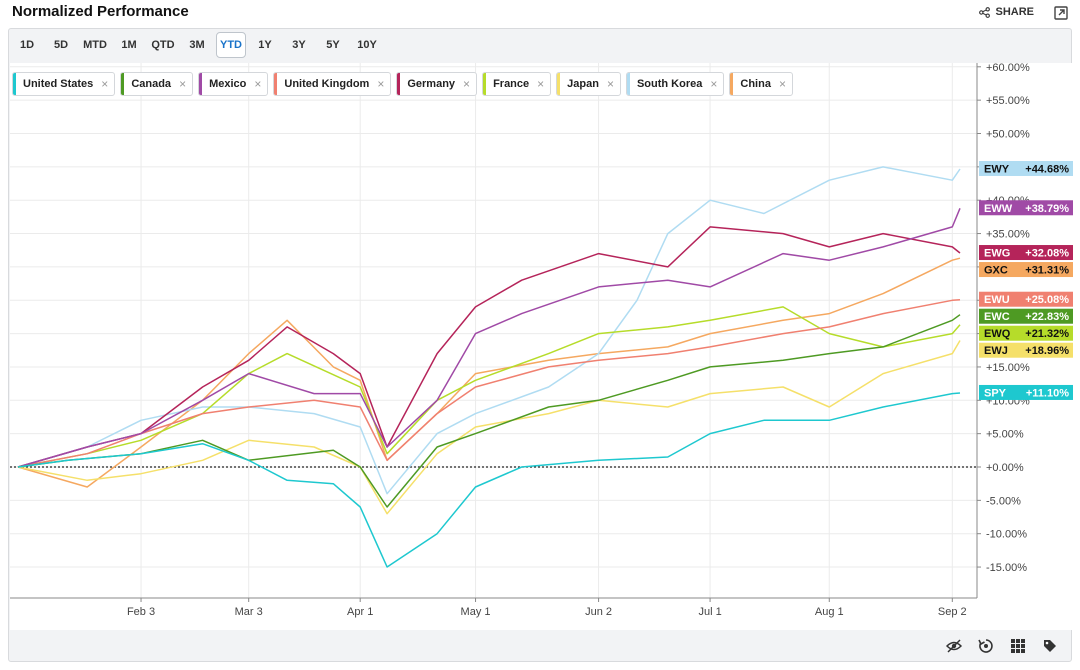  What do you see at coordinates (1006, 12) in the screenshot?
I see `share-button: SHARE` at bounding box center [1006, 12].